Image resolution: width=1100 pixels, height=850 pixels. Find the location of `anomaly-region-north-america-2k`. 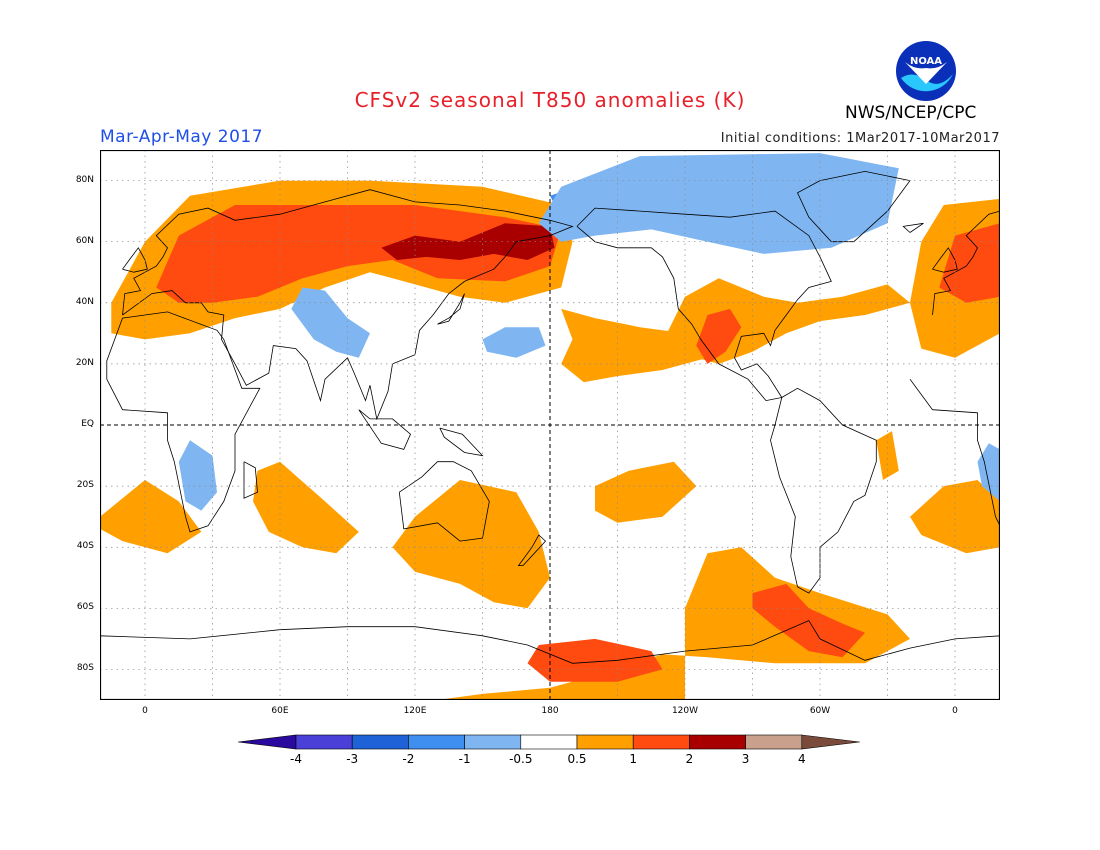

anomaly-region-north-america-2k is located at coordinates (719, 336).